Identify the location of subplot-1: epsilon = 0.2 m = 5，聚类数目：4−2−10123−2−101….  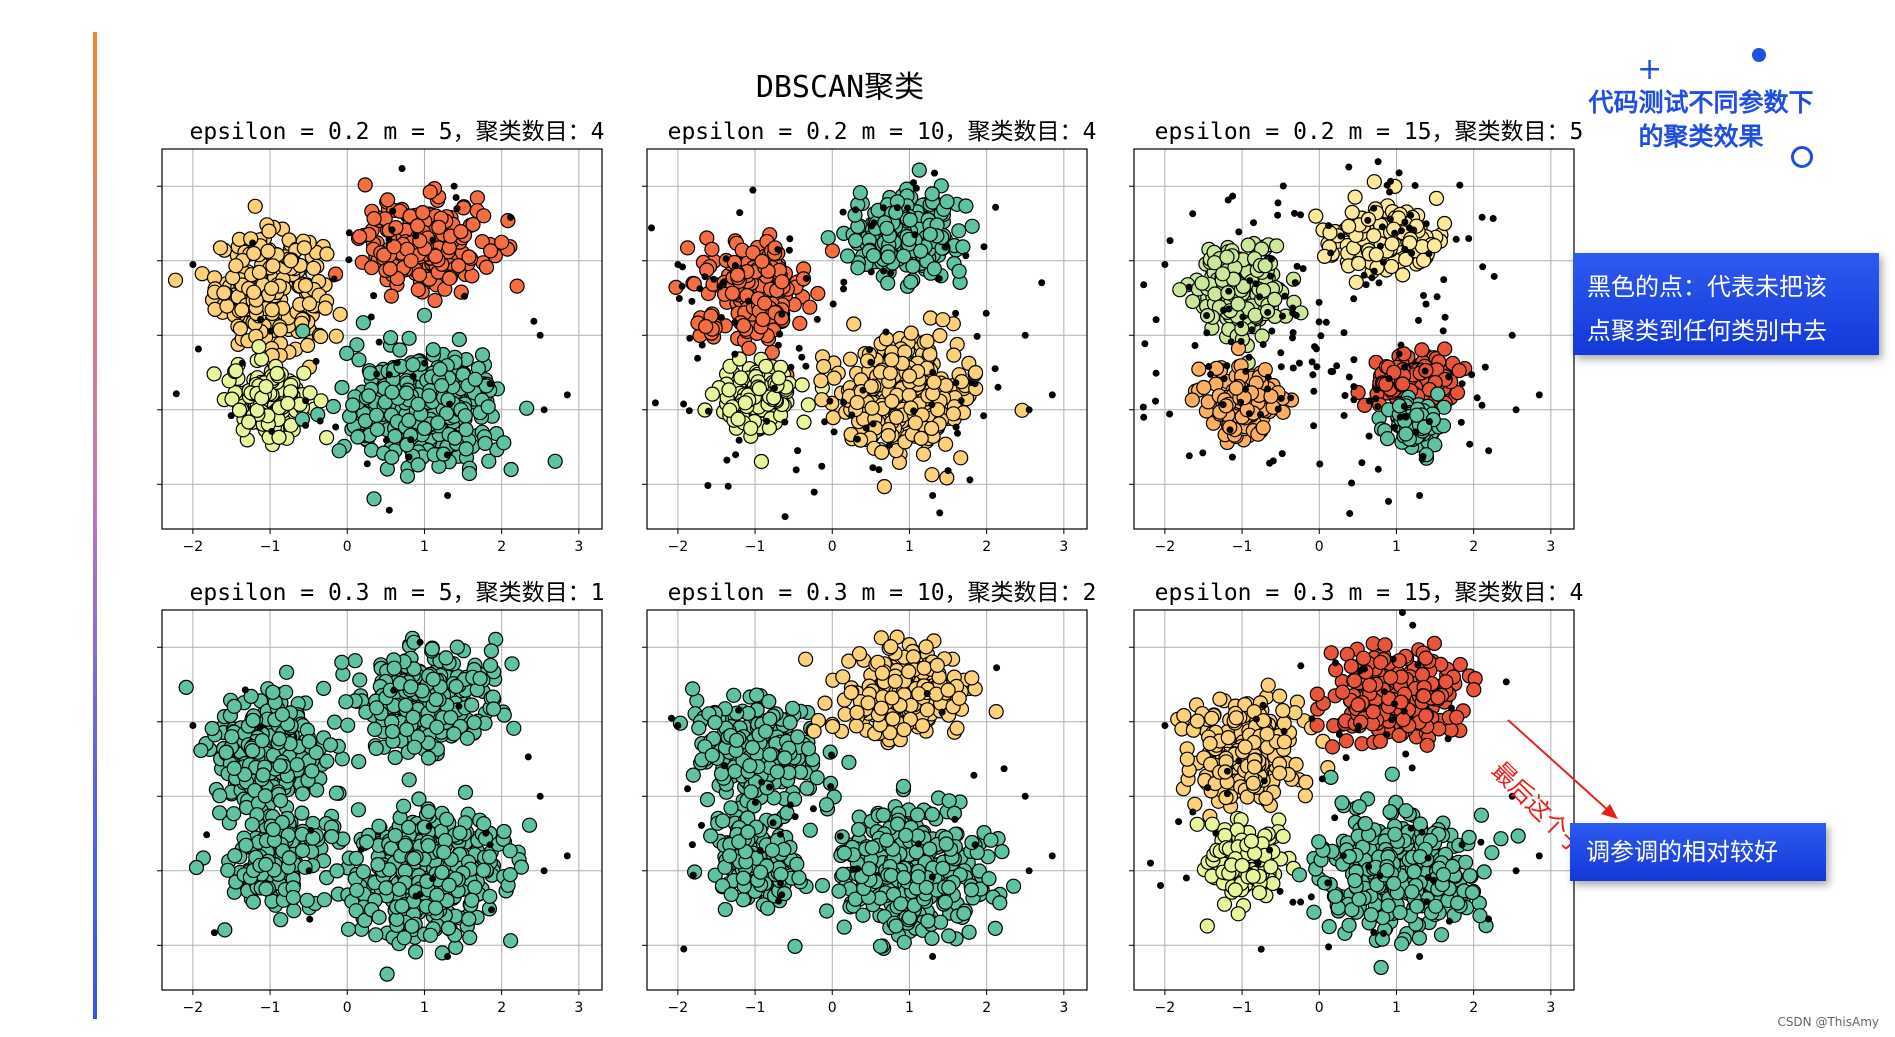
(397, 337).